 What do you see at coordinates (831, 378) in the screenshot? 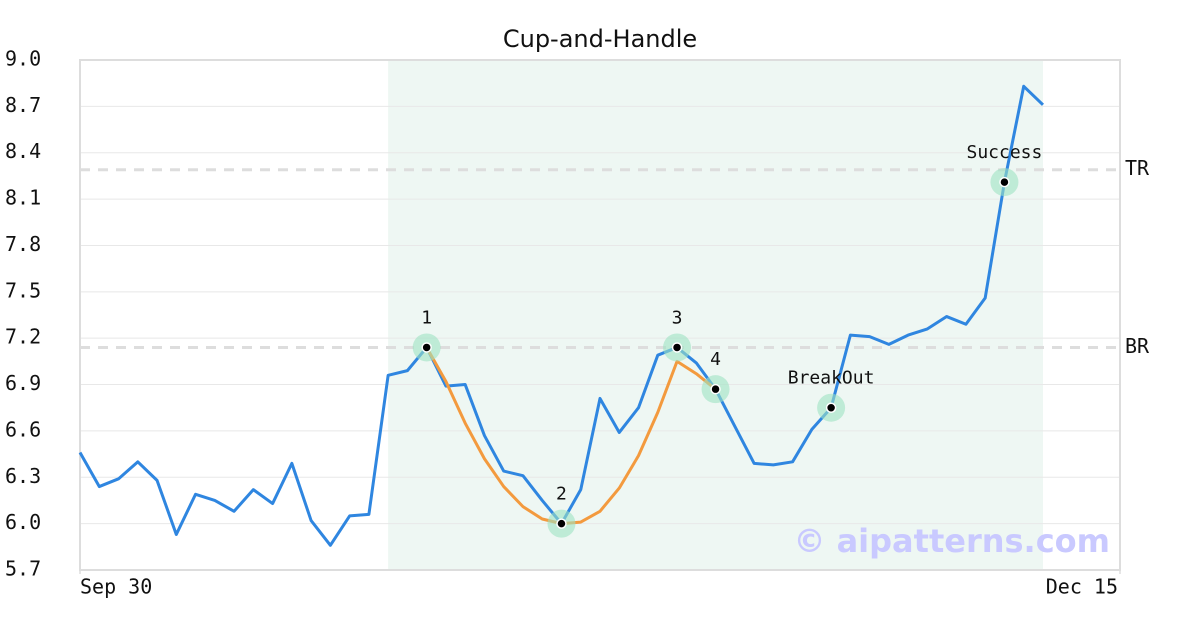
I see `point-label: BreakOut` at bounding box center [831, 378].